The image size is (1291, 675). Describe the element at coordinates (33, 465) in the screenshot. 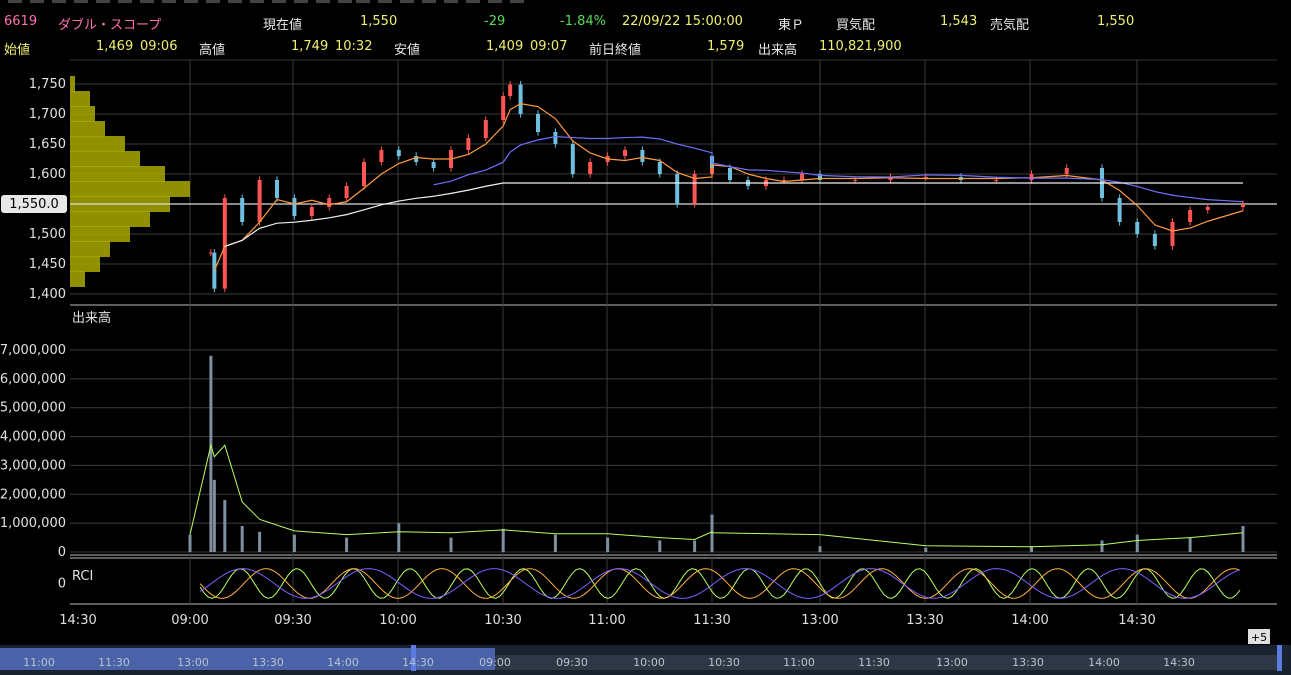

I see `volume-tick-label: 3,000,000` at that location.